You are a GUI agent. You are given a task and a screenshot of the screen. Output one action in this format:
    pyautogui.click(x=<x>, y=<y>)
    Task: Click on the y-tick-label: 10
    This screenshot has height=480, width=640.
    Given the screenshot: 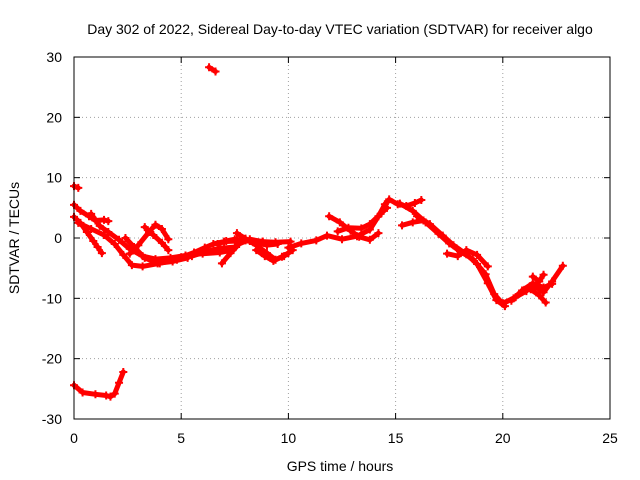 What is the action you would take?
    pyautogui.click(x=54, y=178)
    